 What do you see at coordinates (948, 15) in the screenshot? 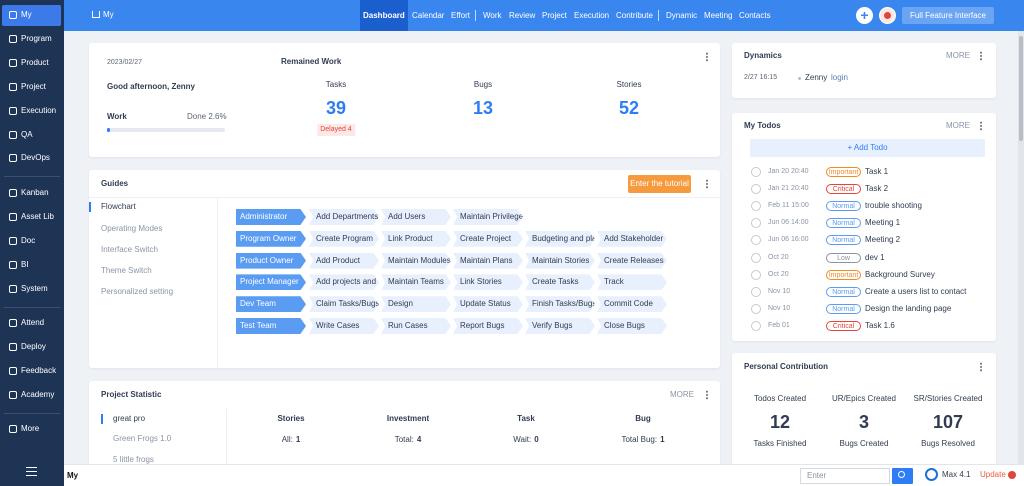
I see `full-interface-button: Full Feature Interface` at bounding box center [948, 15].